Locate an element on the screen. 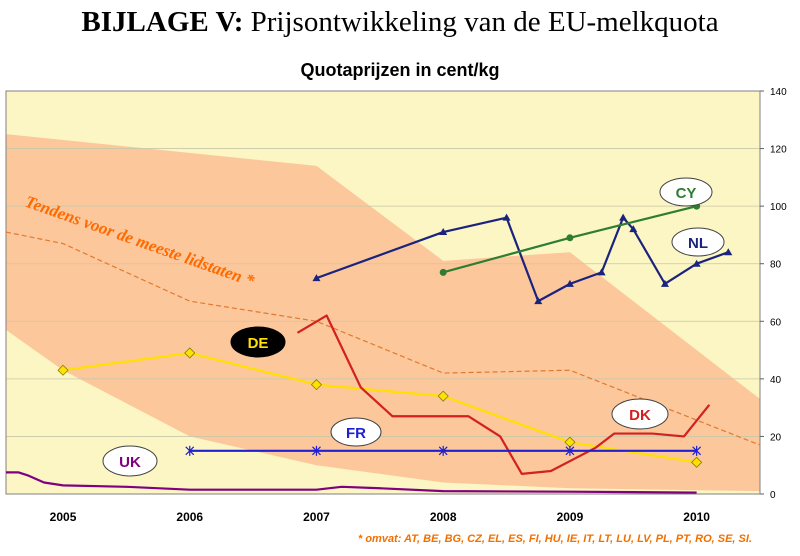 This screenshot has width=800, height=556. y-tick-label: 60 is located at coordinates (776, 322).